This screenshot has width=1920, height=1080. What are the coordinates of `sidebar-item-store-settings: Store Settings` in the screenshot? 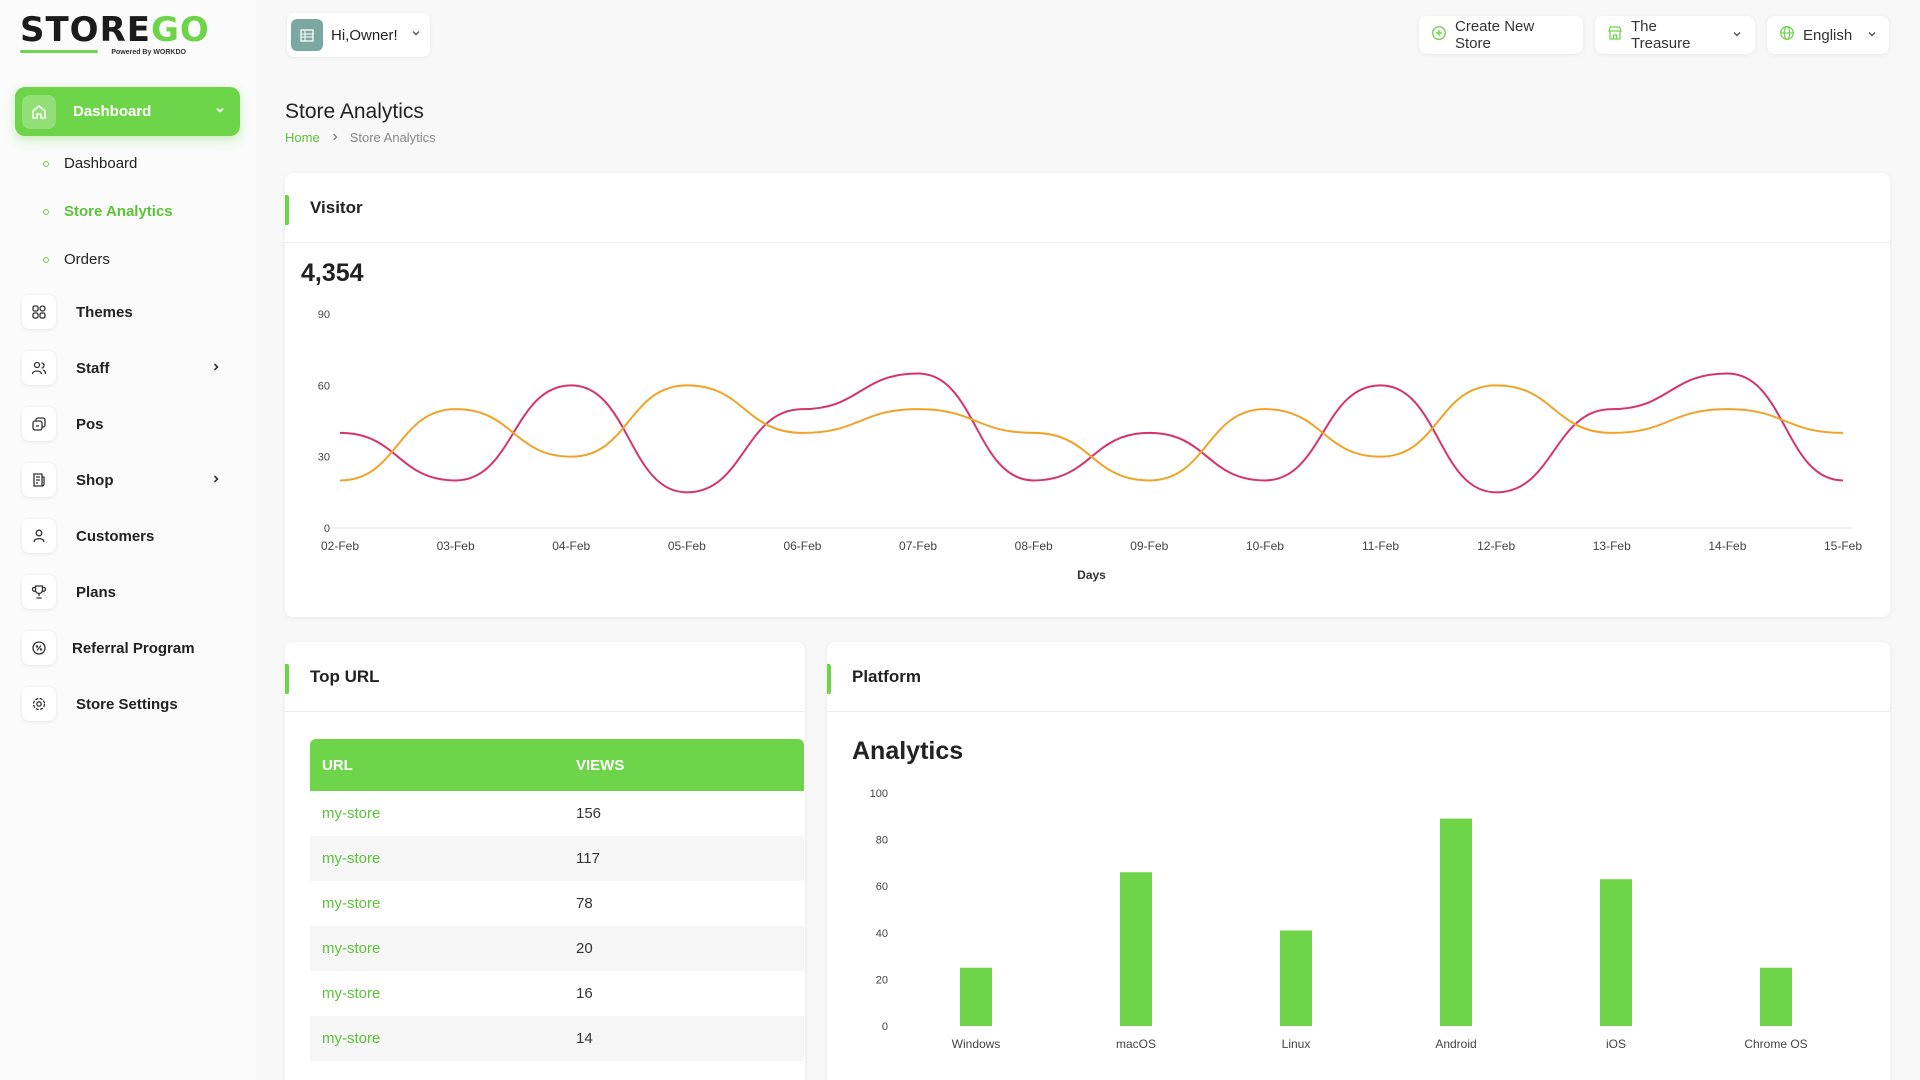 It's located at (132, 704).